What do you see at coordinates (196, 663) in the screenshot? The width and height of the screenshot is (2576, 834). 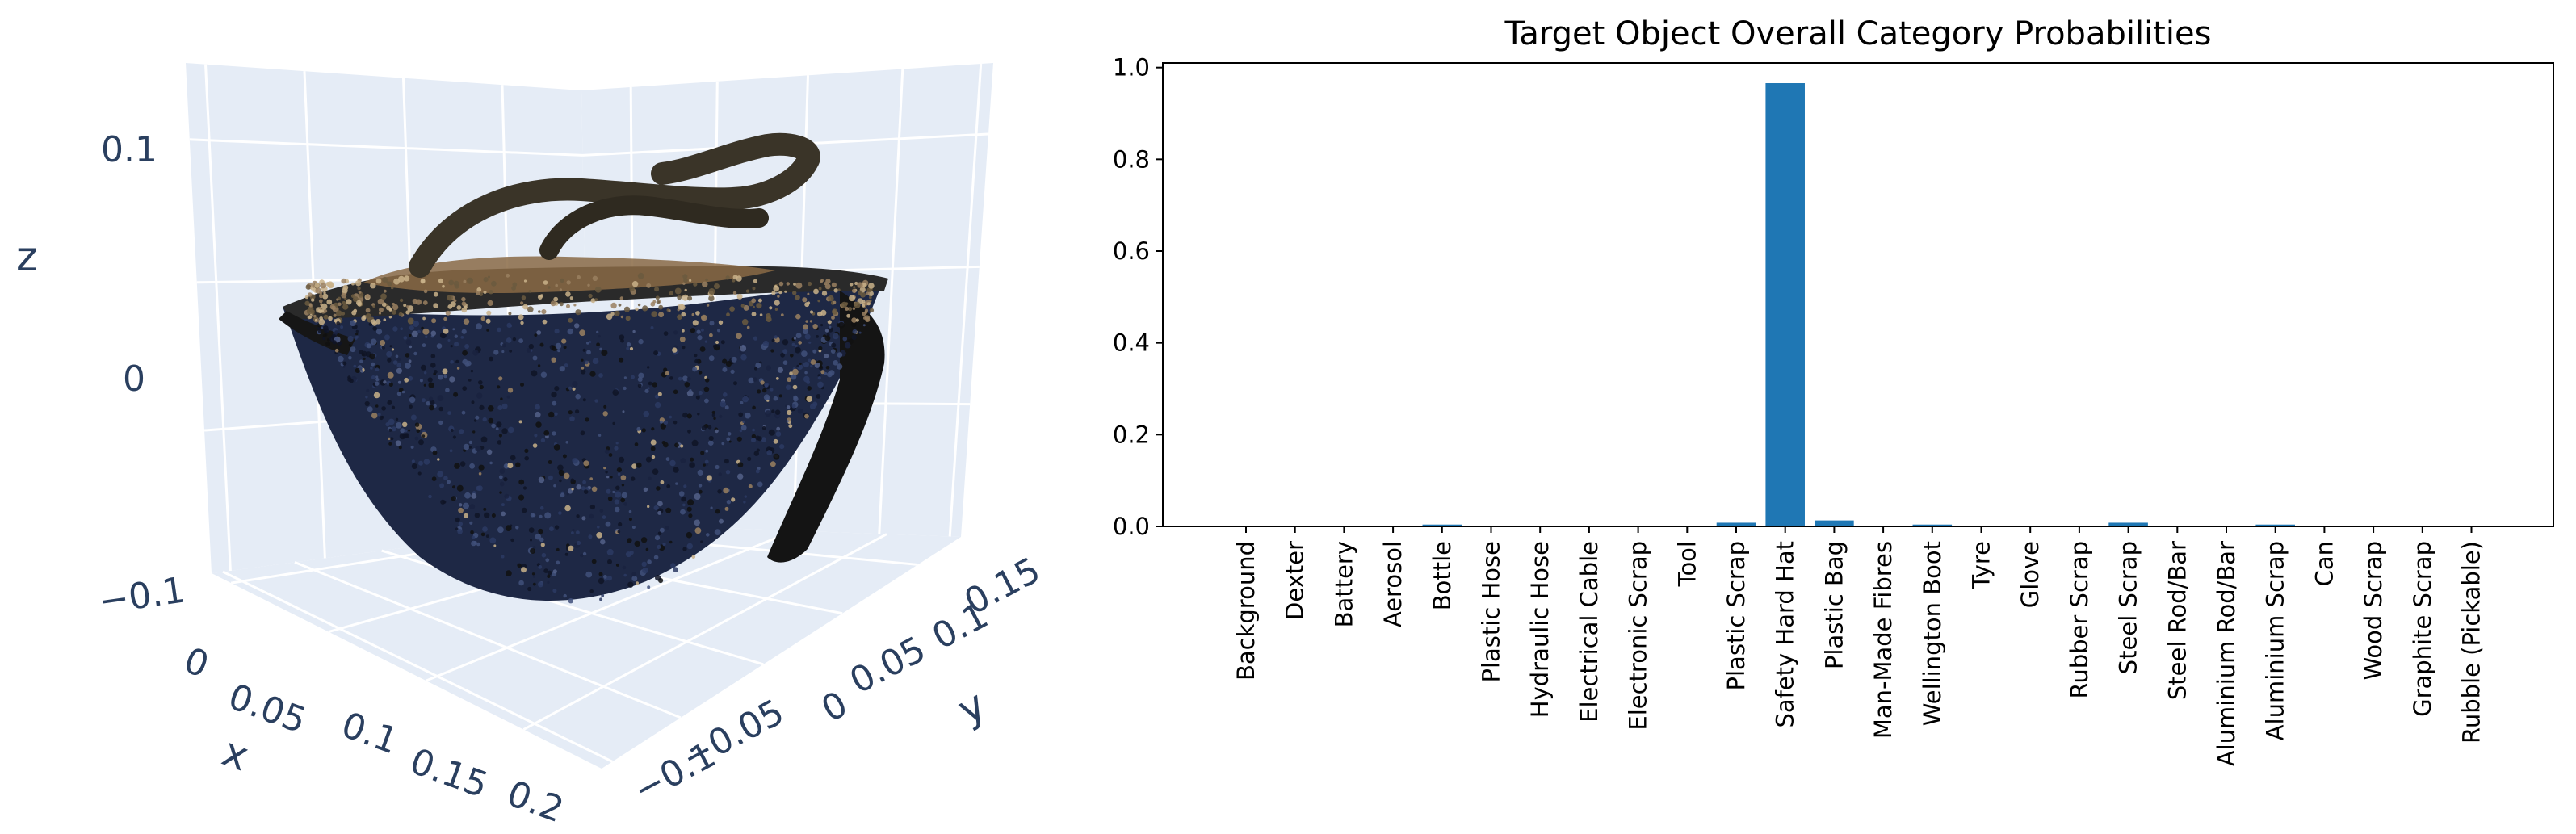 I see `x-tick-label: 0` at bounding box center [196, 663].